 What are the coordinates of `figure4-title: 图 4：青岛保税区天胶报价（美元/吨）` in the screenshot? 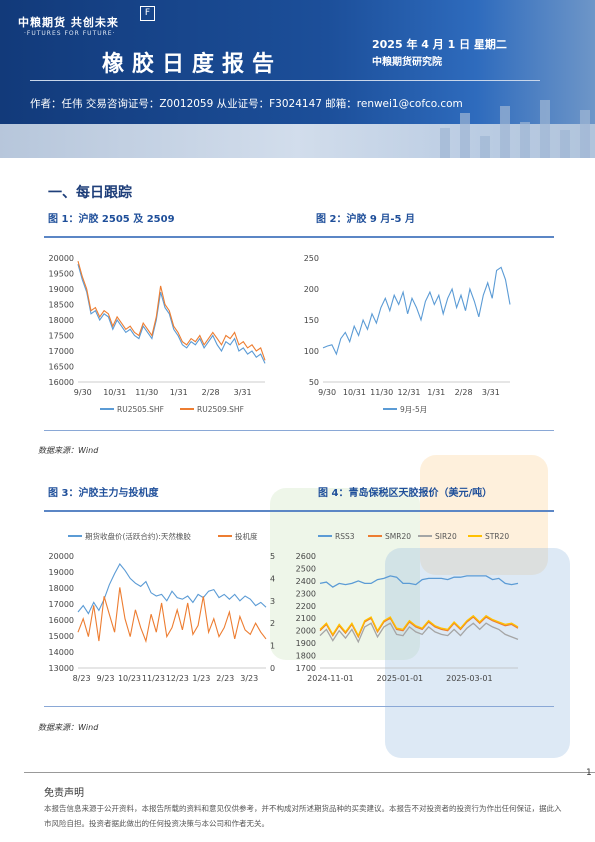 It's located at (405, 493).